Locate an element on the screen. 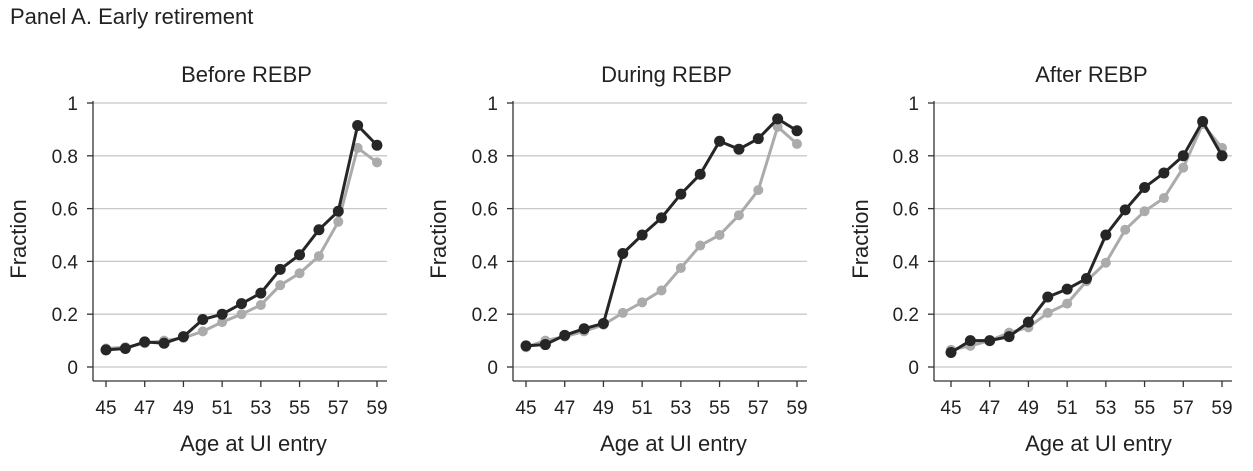  chart-title: Before REBP is located at coordinates (246, 74).